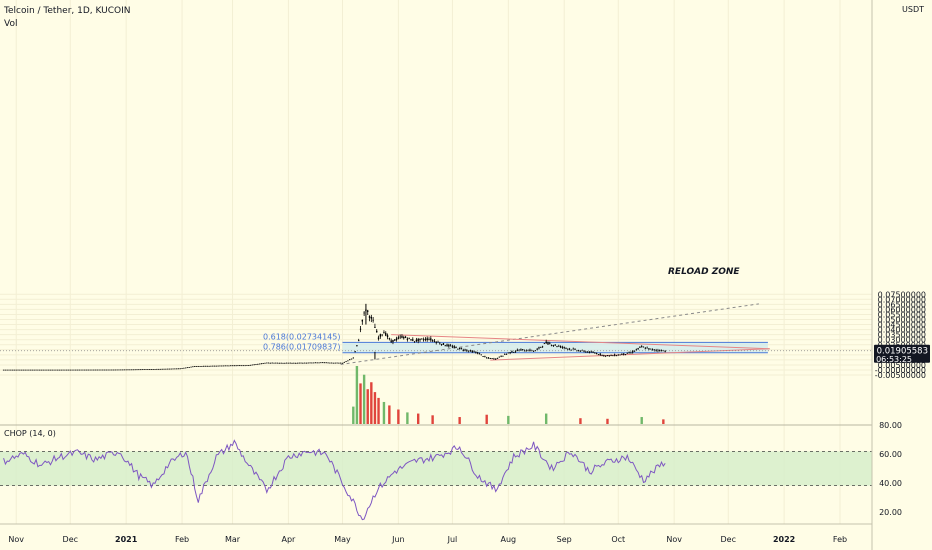 This screenshot has width=932, height=550. Describe the element at coordinates (233, 539) in the screenshot. I see `time-tick-label: Mar` at that location.